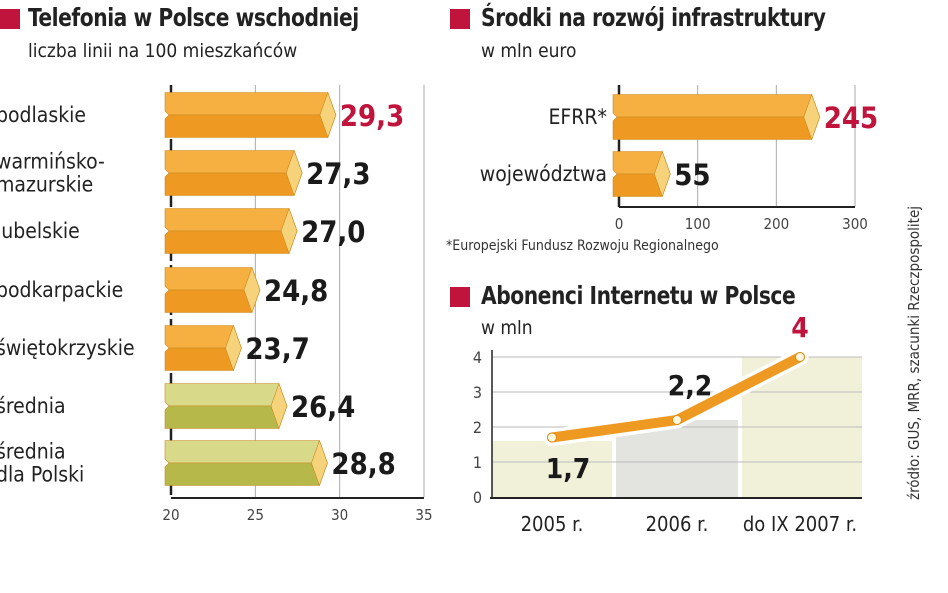 This screenshot has width=948, height=593. What do you see at coordinates (43, 115) in the screenshot?
I see `category-label: podlaskie` at bounding box center [43, 115].